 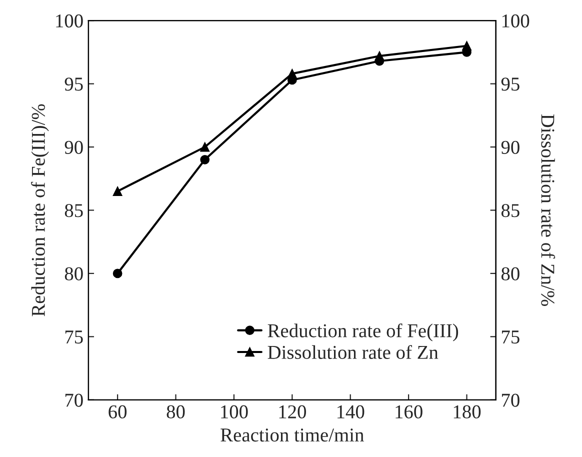 What do you see at coordinates (510, 147) in the screenshot?
I see `y2-tick-label: 90` at bounding box center [510, 147].